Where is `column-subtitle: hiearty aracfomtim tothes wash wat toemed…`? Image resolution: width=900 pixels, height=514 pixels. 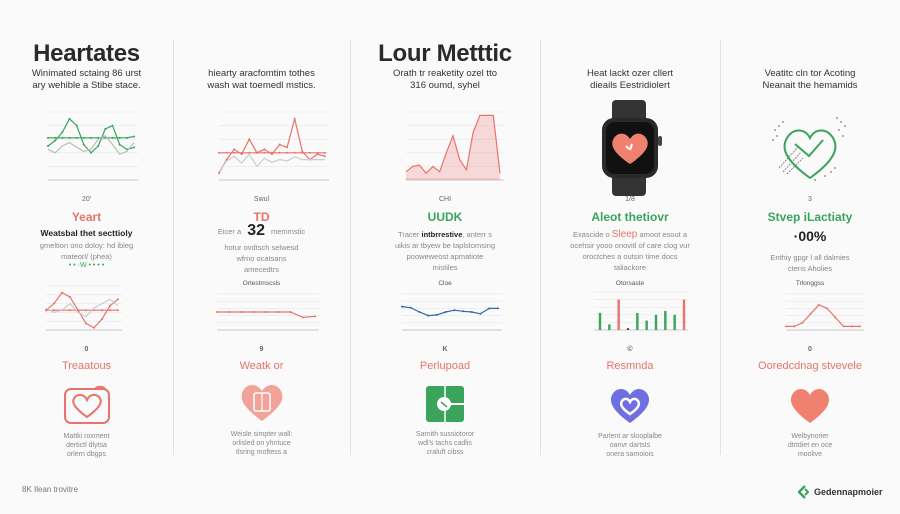
column-subtitle: hiearty aracfomtim tothes wash wat toemed… is located at coordinates (261, 80).